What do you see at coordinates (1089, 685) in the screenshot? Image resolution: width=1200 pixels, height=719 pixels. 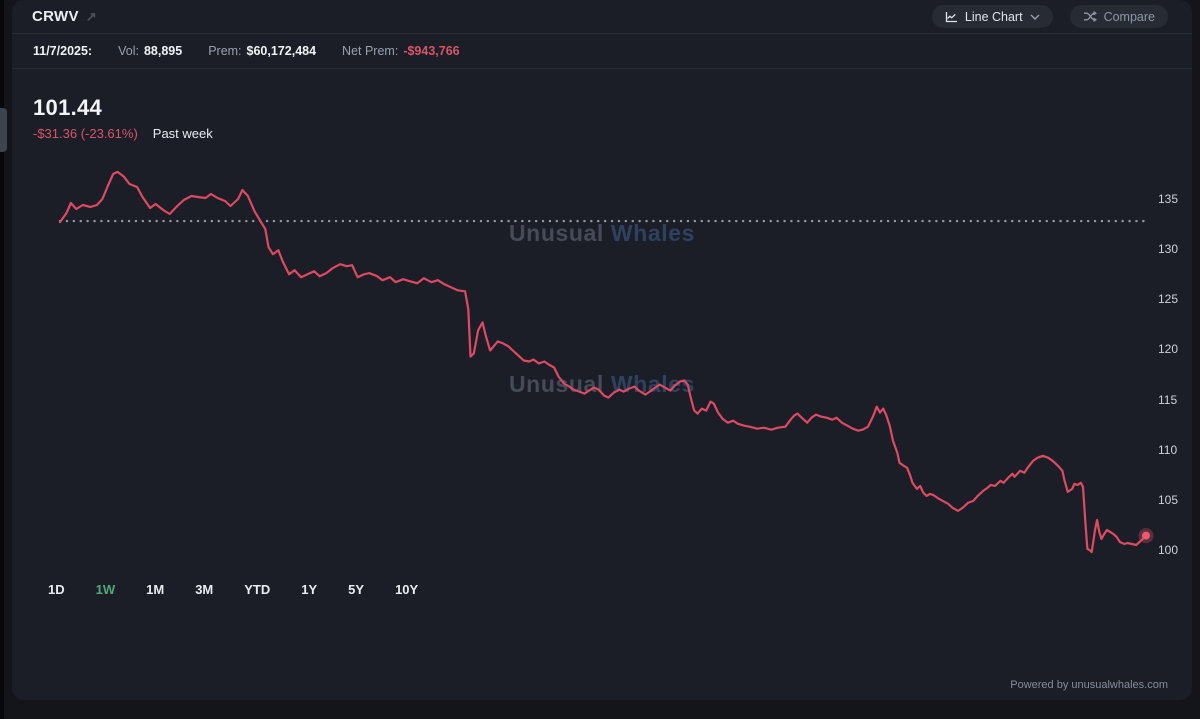 I see `powered-by-attribution: Powered by unusualwhales.com` at bounding box center [1089, 685].